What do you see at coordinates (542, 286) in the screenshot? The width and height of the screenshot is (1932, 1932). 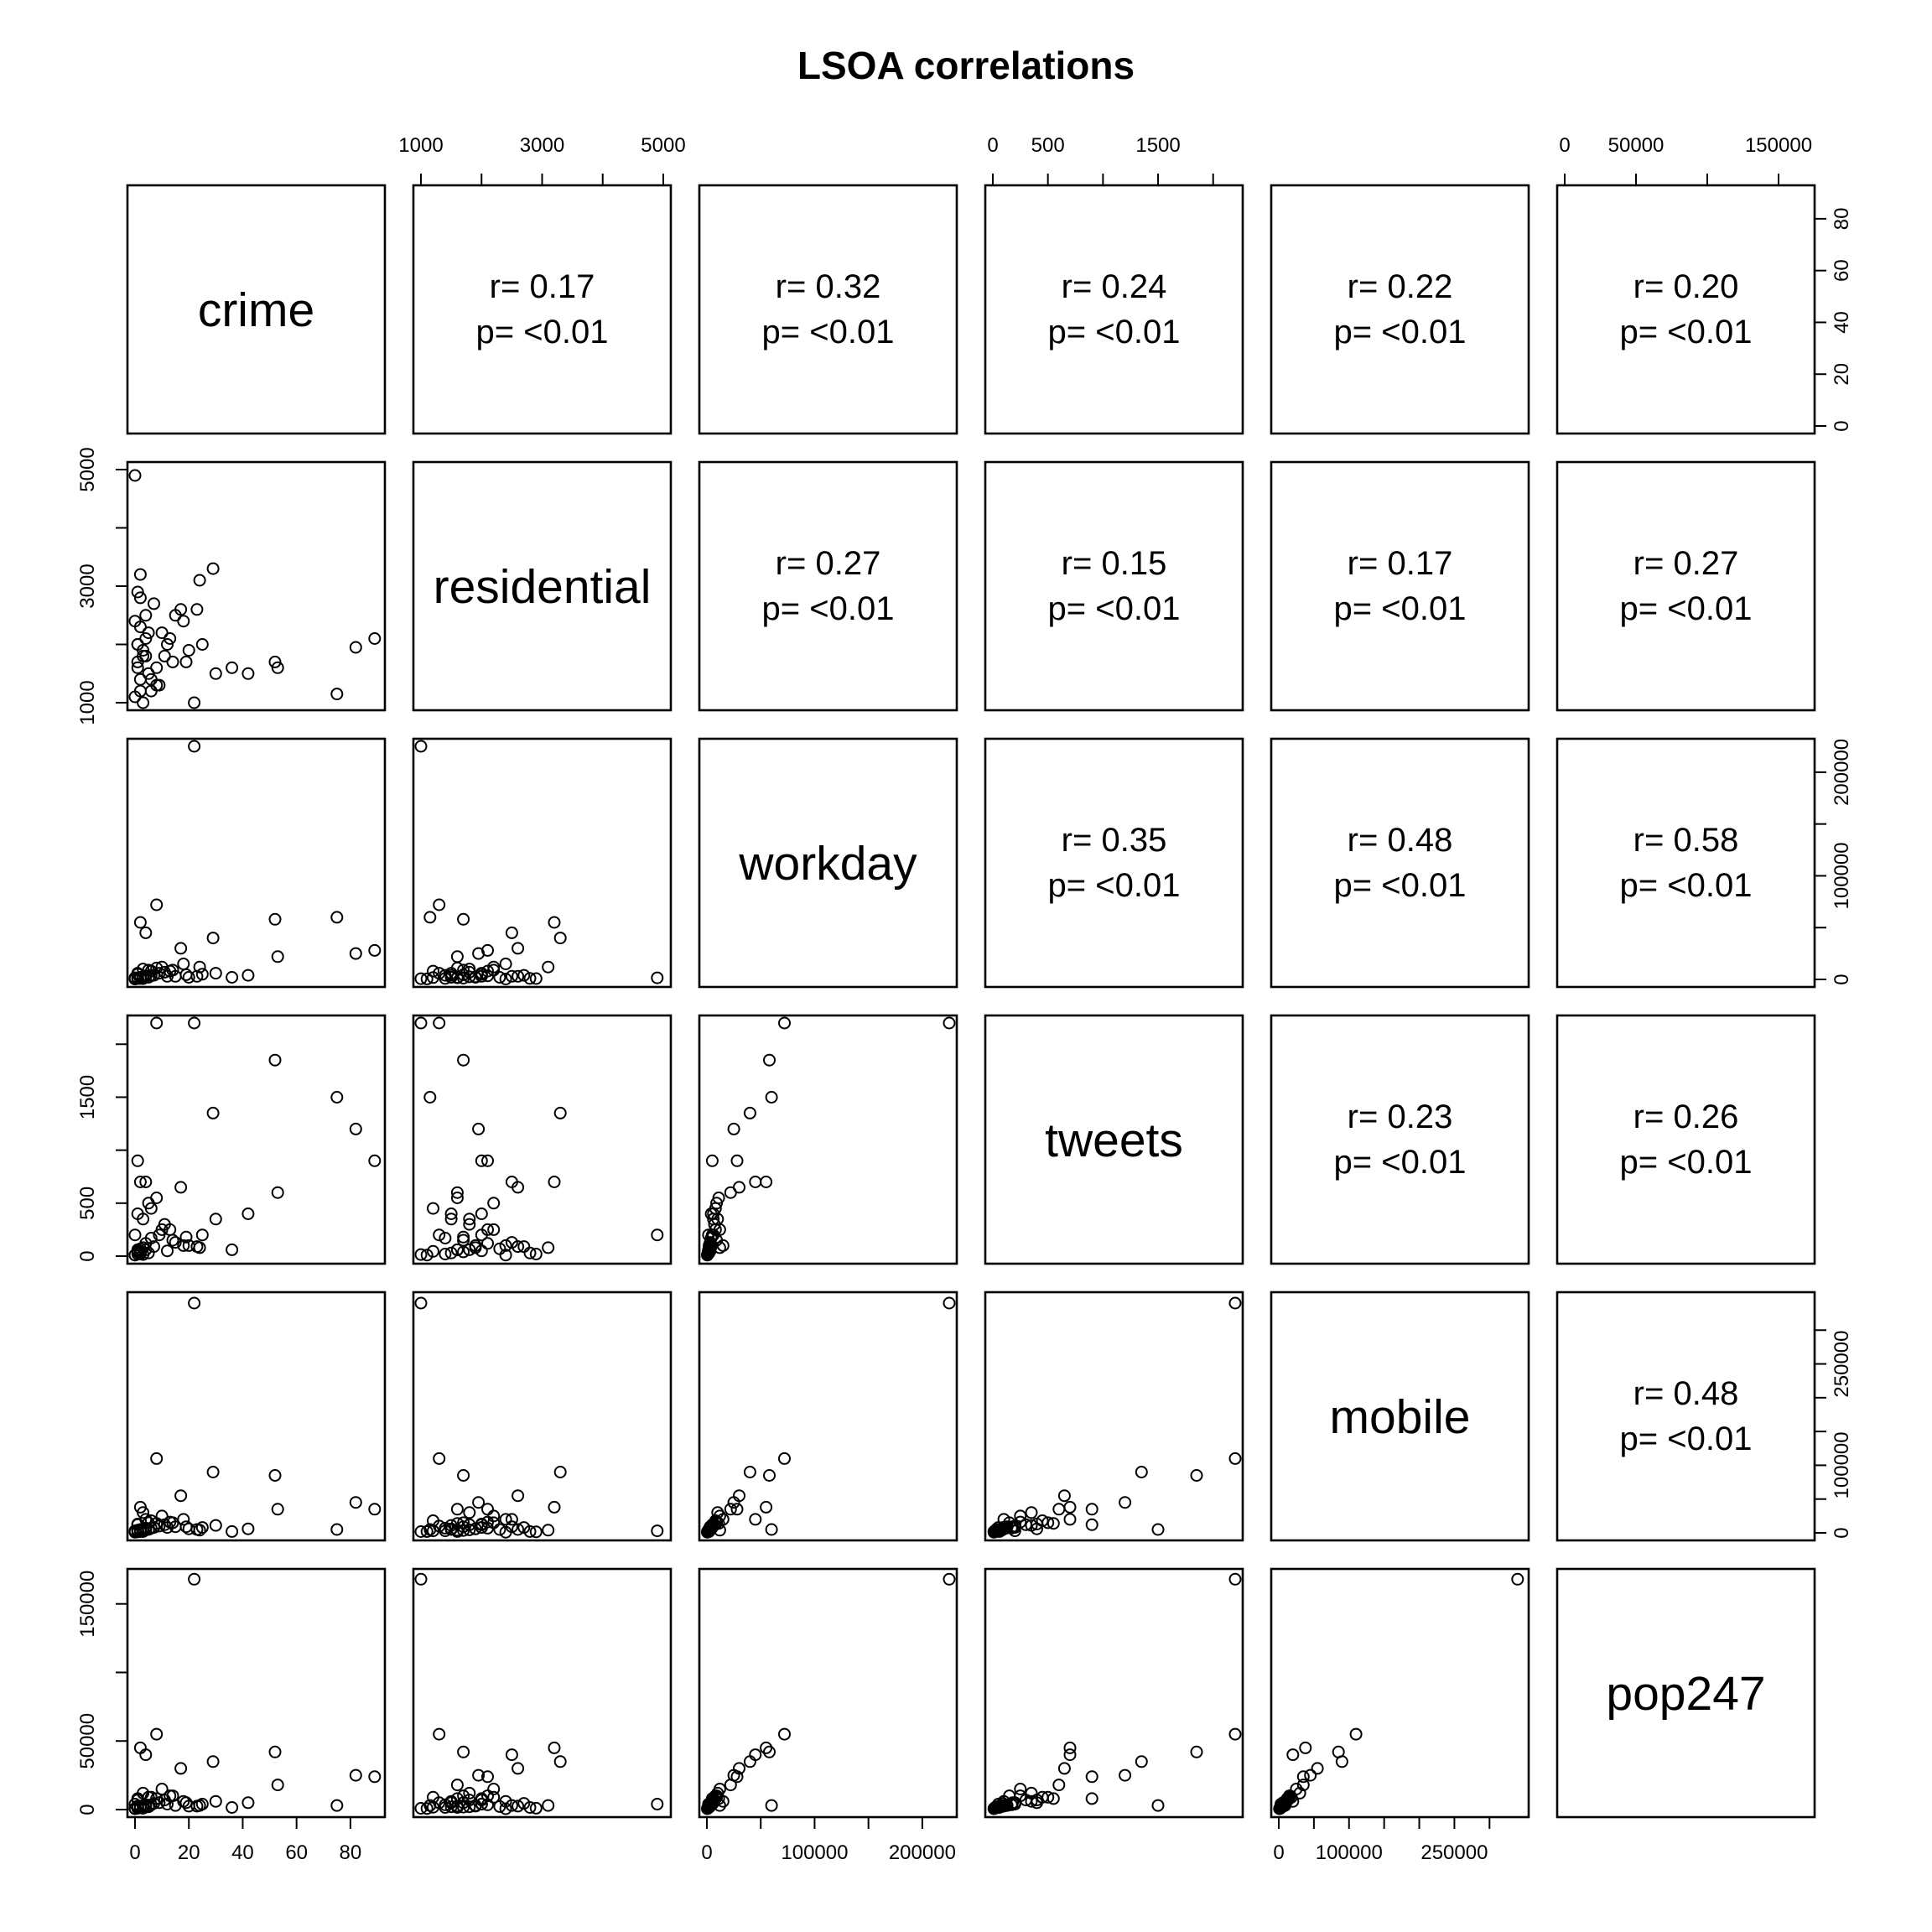 I see `correlation-r: r= 0.17` at bounding box center [542, 286].